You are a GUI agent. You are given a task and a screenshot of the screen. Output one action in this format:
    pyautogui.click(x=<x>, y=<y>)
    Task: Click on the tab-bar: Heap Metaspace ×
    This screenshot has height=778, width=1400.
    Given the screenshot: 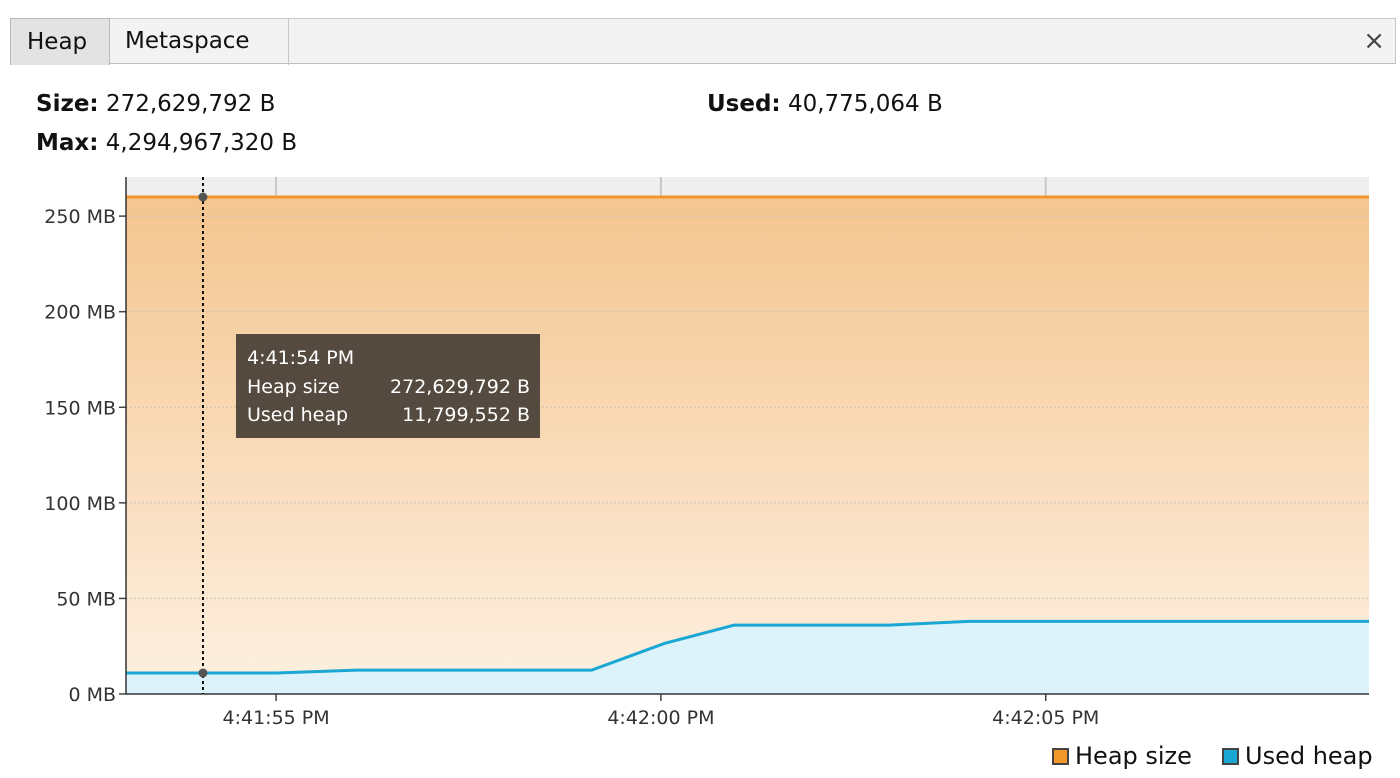 What is the action you would take?
    pyautogui.click(x=703, y=41)
    